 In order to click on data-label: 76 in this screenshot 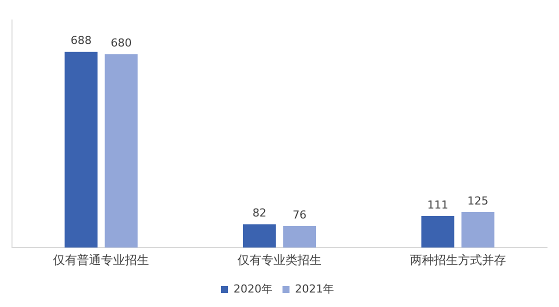, I will do `click(299, 215)`.